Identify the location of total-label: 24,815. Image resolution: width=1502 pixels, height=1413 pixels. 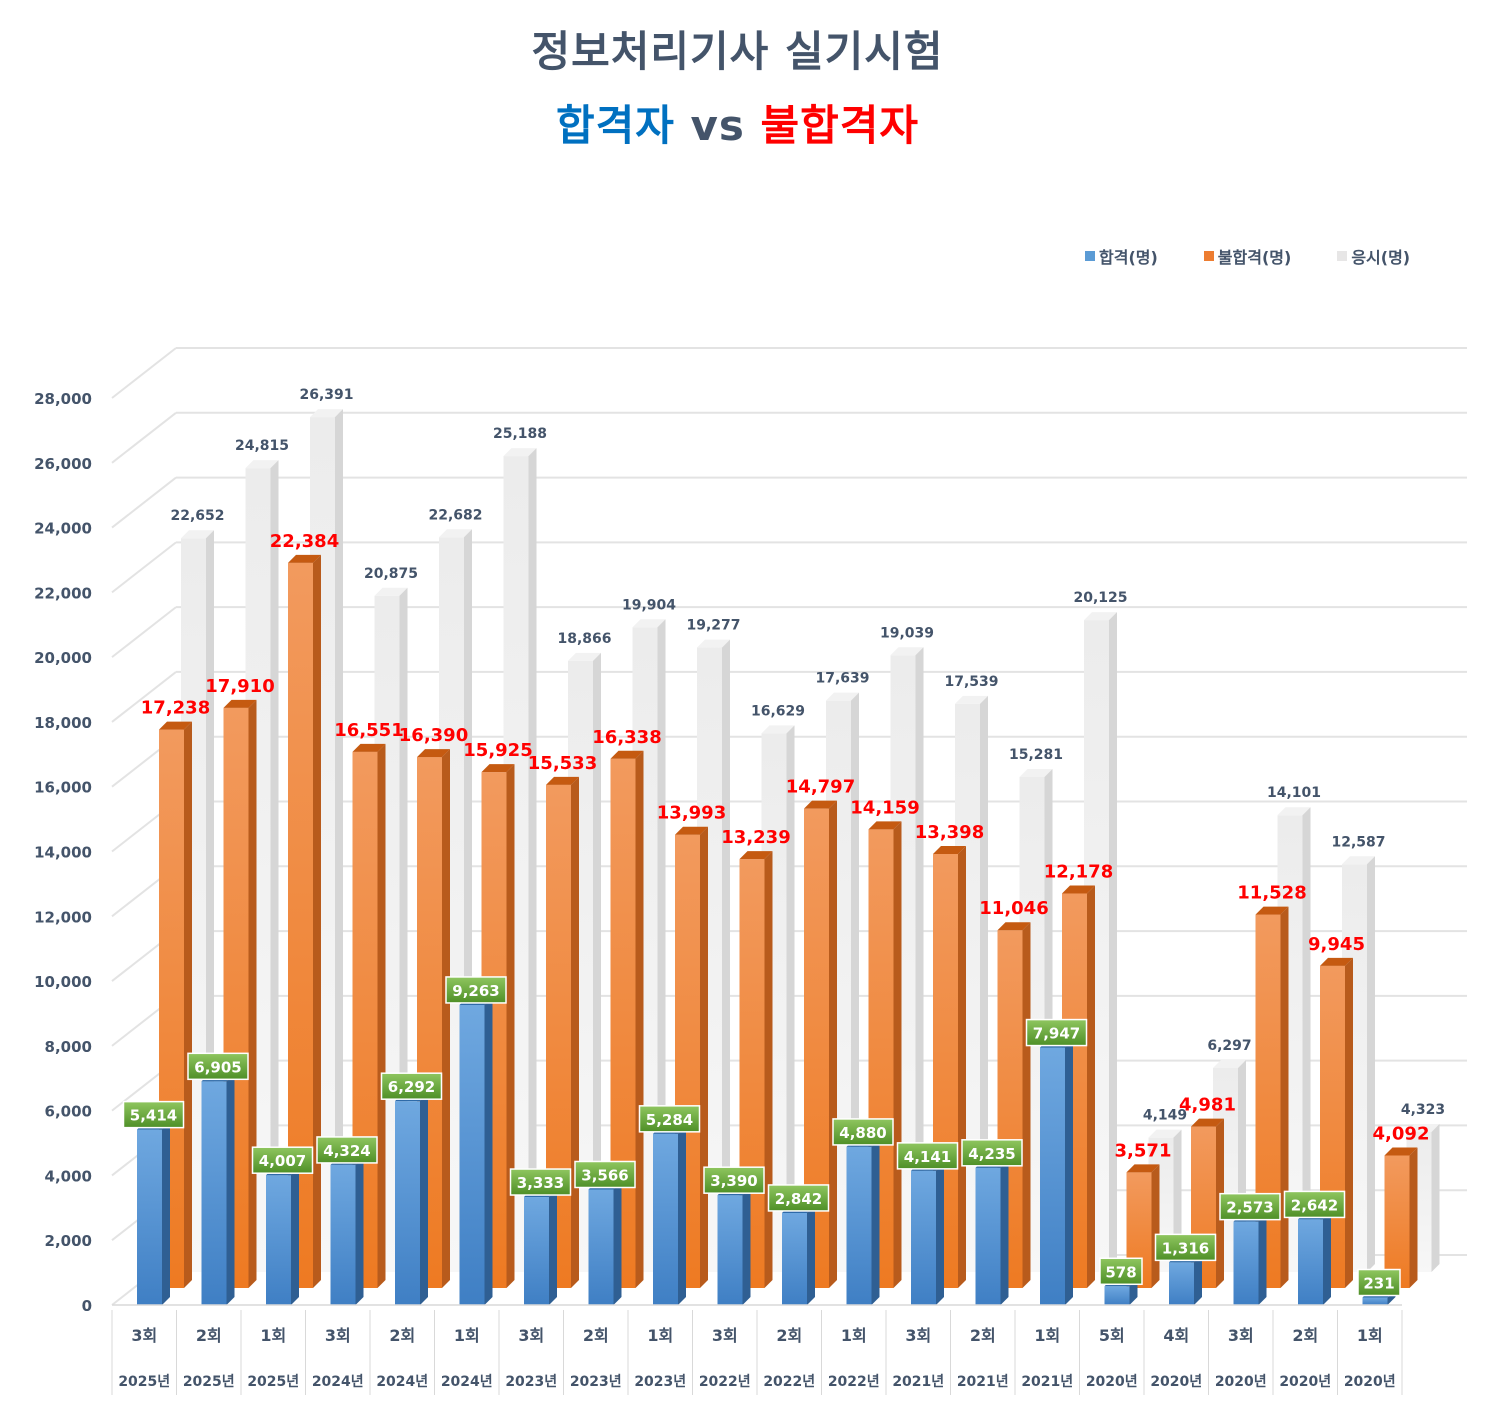
(262, 446).